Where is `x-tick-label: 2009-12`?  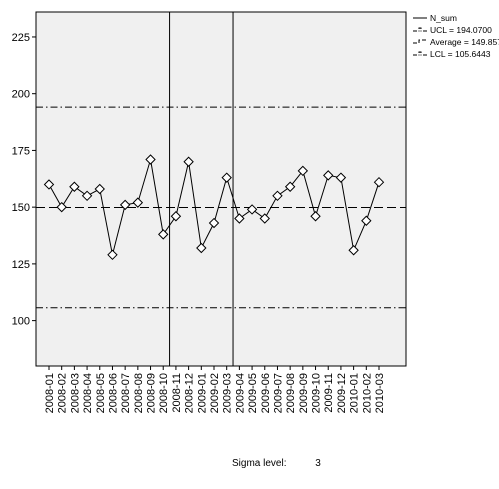
x-tick-label: 2009-12 is located at coordinates (342, 393).